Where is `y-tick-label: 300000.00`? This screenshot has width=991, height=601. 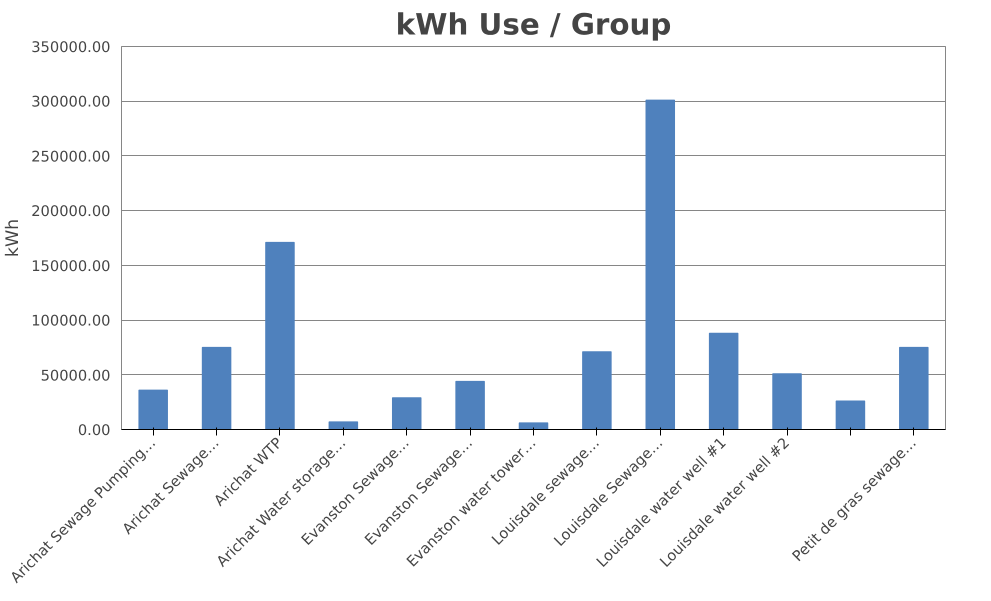 y-tick-label: 300000.00 is located at coordinates (71, 102).